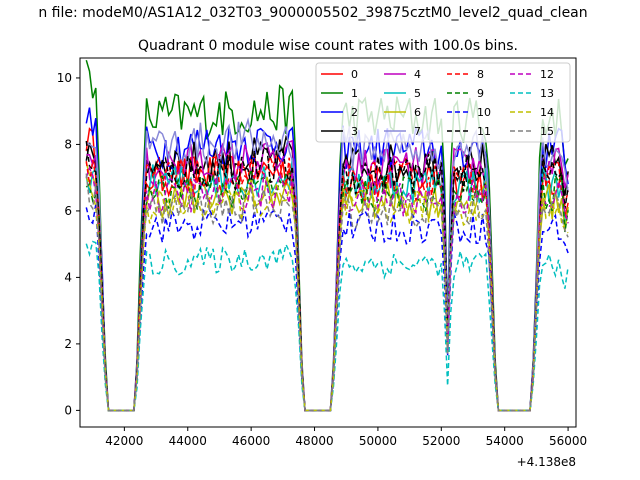 The width and height of the screenshot is (640, 480). What do you see at coordinates (547, 74) in the screenshot?
I see `legend-label-12: 12` at bounding box center [547, 74].